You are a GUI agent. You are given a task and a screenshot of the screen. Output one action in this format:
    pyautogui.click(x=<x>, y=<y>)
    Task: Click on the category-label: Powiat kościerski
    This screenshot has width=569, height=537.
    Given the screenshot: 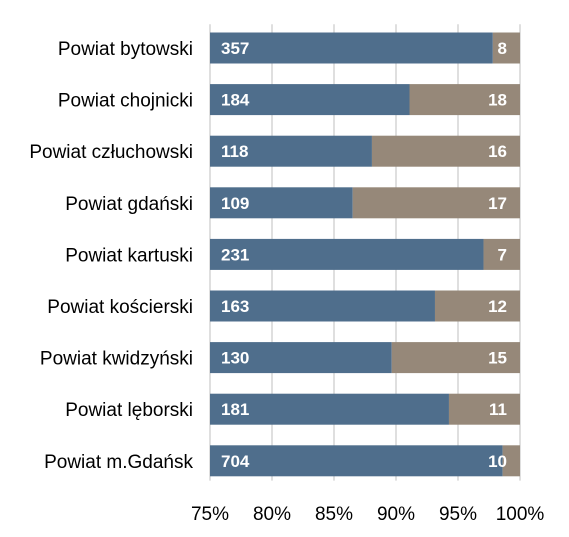 What is the action you would take?
    pyautogui.click(x=120, y=307)
    